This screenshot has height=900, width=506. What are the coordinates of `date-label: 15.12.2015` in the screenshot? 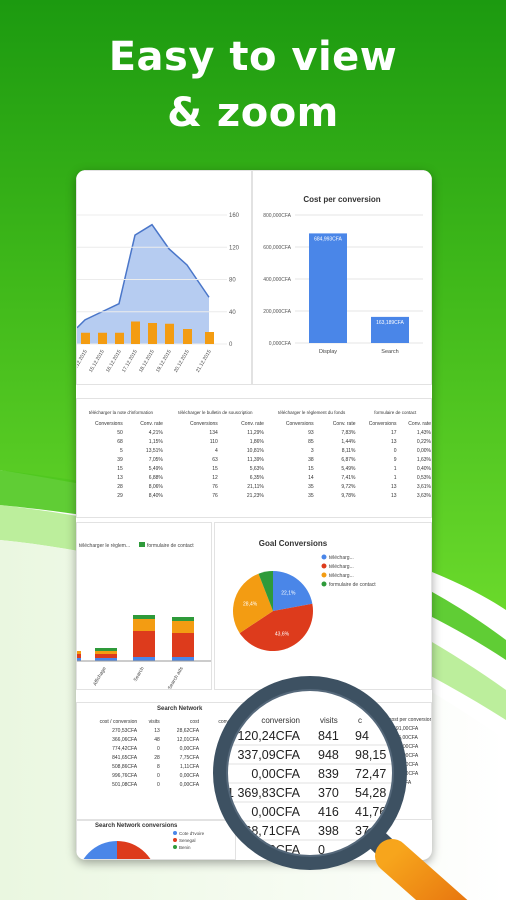 It's located at (97, 361).